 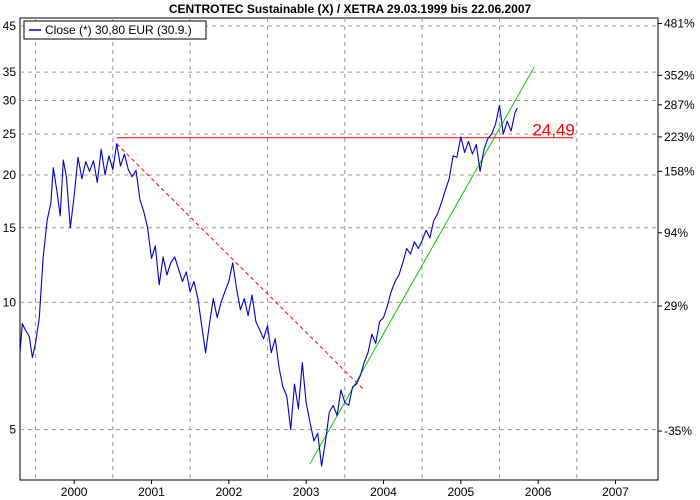 What do you see at coordinates (679, 105) in the screenshot?
I see `y-right-tick-label: 287%` at bounding box center [679, 105].